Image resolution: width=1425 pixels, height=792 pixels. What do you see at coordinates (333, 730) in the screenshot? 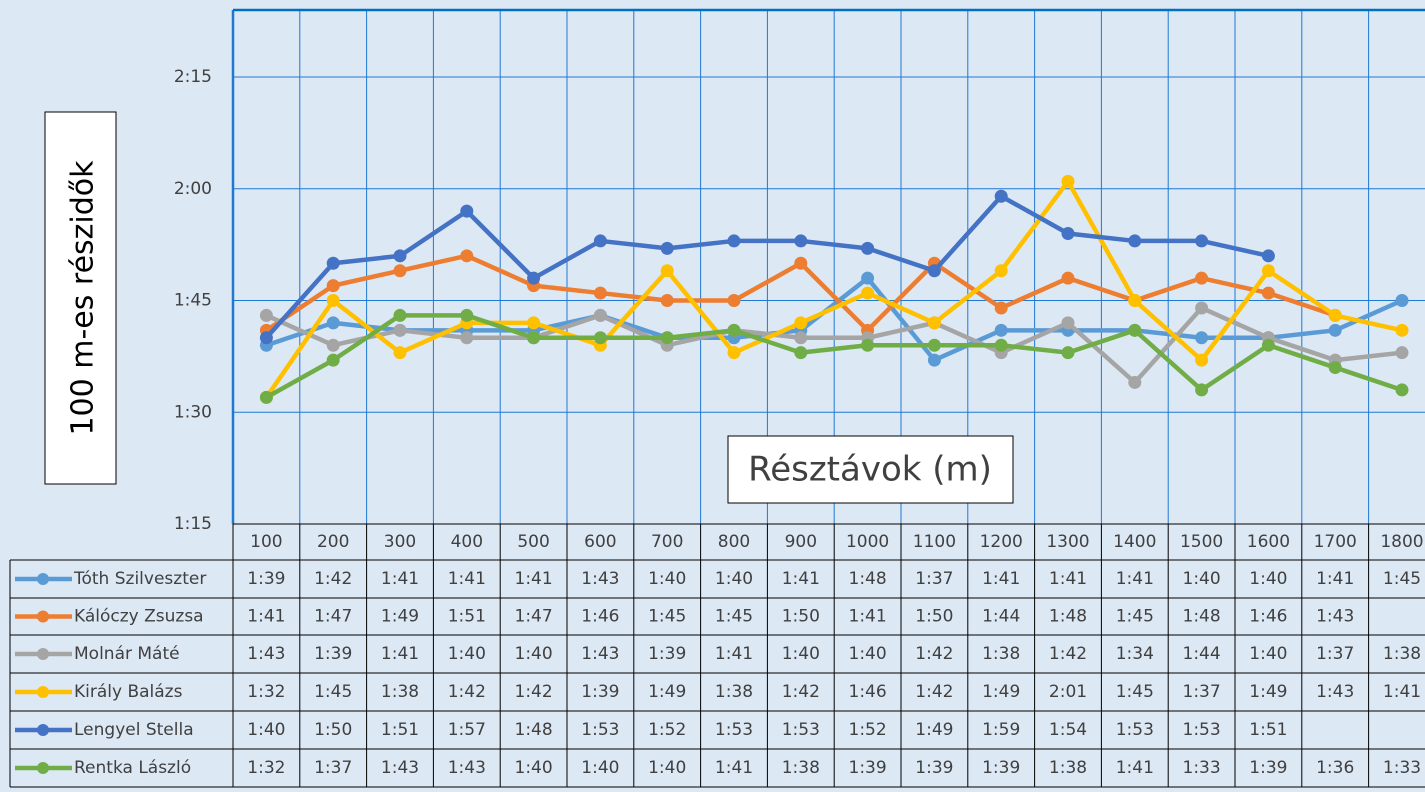
I see `data-table-cell: 1:50` at bounding box center [333, 730].